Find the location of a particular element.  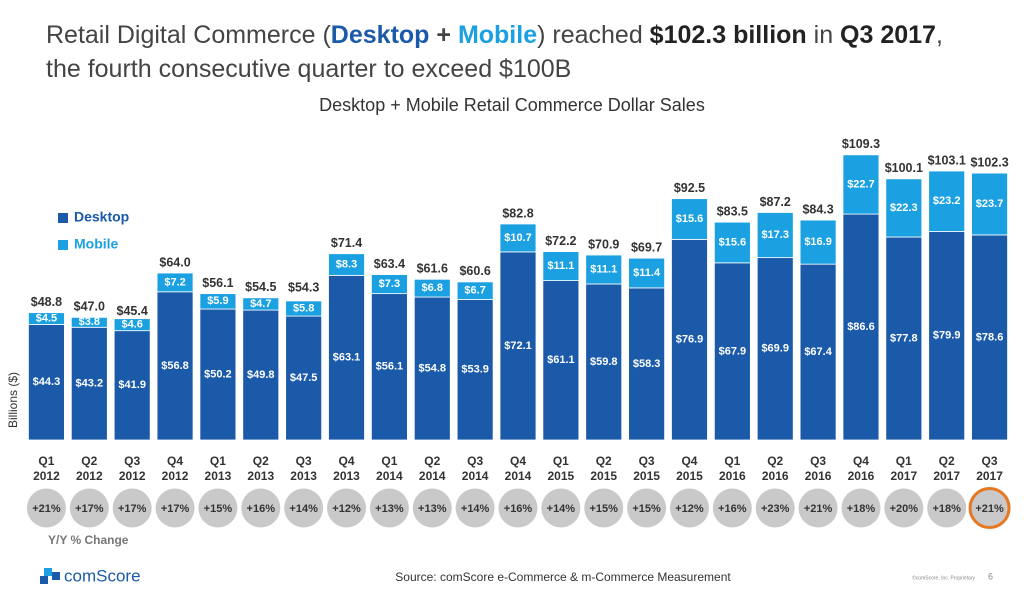

value-label: $6.7 is located at coordinates (474, 291).